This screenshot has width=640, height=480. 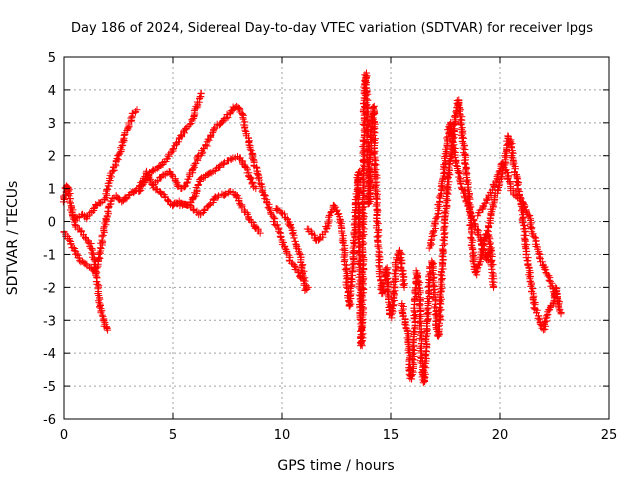 I want to click on series-t11, so click(x=524, y=233).